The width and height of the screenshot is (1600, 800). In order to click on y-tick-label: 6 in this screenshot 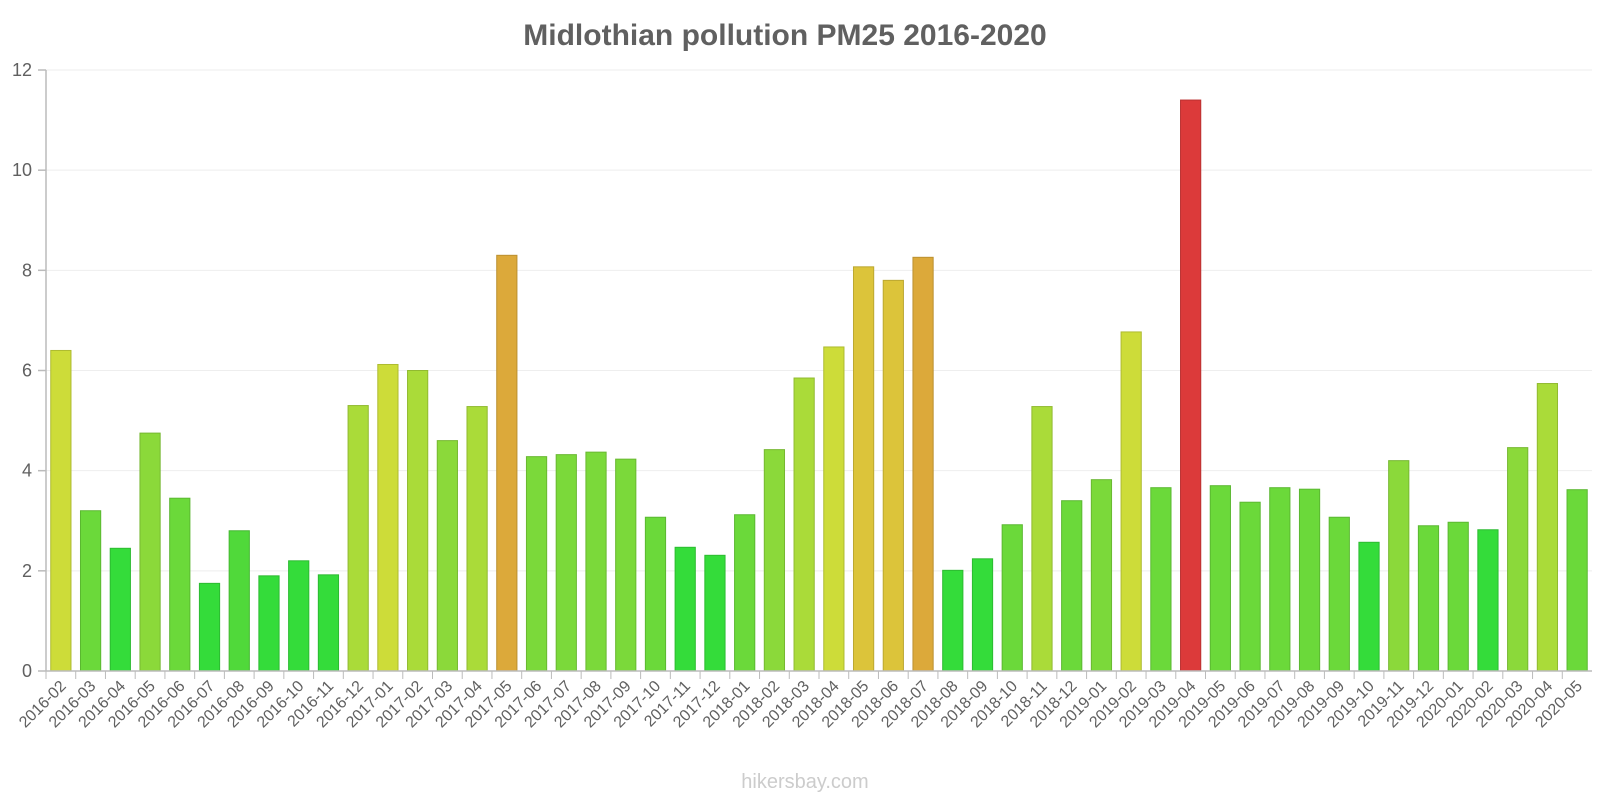, I will do `click(27, 371)`.